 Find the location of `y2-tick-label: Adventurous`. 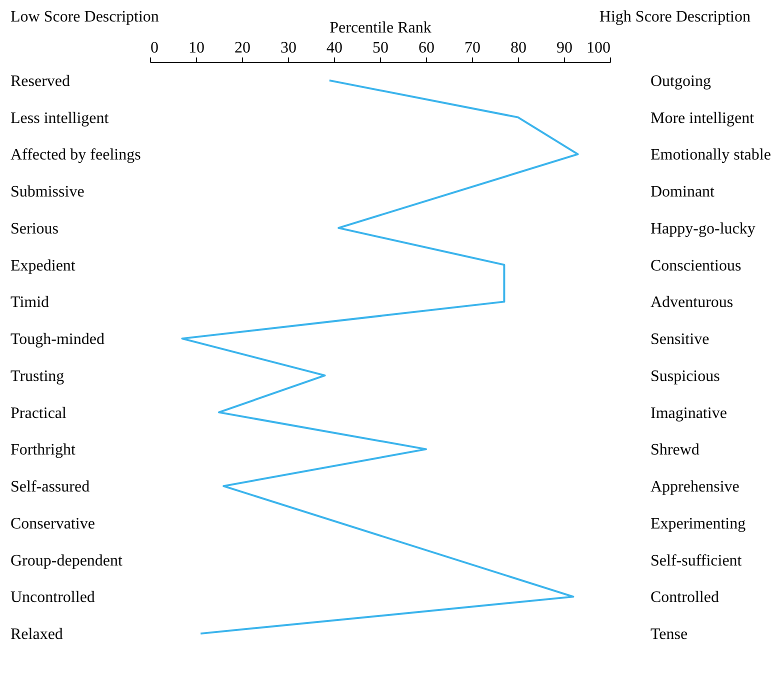

y2-tick-label: Adventurous is located at coordinates (692, 303).